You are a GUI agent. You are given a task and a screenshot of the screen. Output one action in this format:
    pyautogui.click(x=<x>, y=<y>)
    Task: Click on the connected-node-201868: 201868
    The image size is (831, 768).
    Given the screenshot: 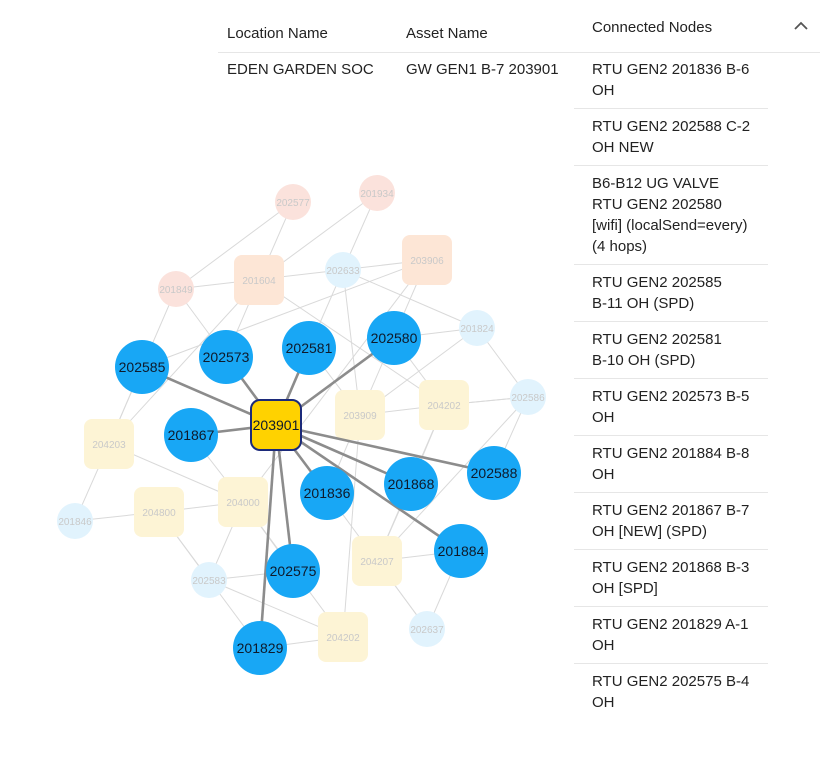 What is the action you would take?
    pyautogui.click(x=411, y=484)
    